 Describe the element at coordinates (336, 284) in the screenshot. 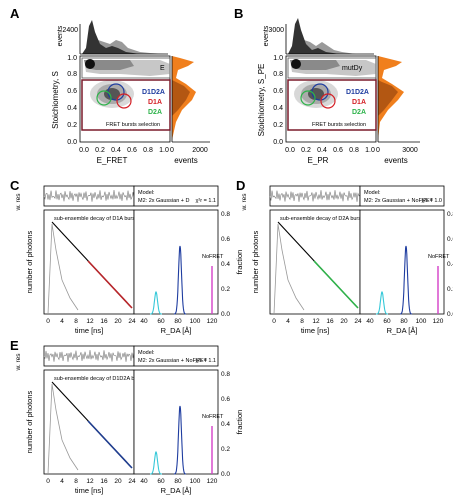

I see `panel-d-decay-tail` at that location.